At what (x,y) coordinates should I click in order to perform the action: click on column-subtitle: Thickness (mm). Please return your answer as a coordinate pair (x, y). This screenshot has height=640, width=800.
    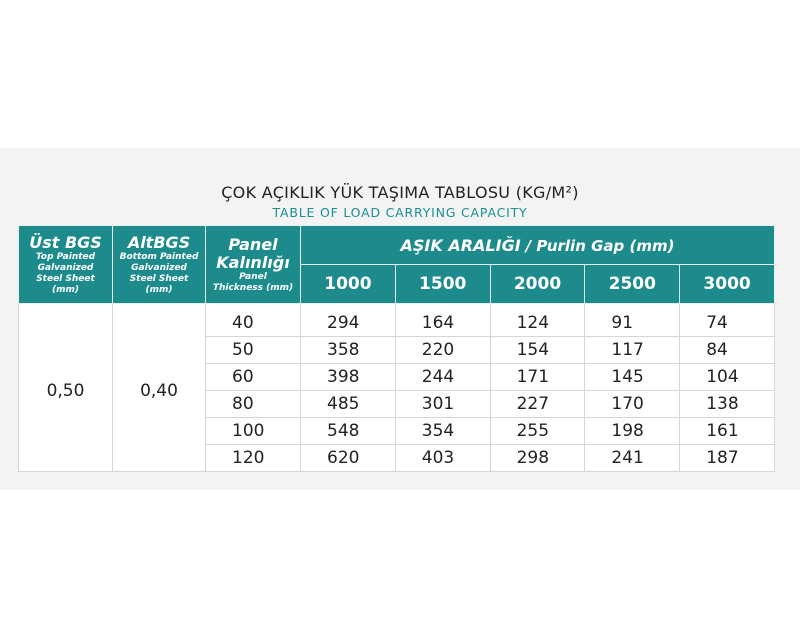
    Looking at the image, I should click on (253, 287).